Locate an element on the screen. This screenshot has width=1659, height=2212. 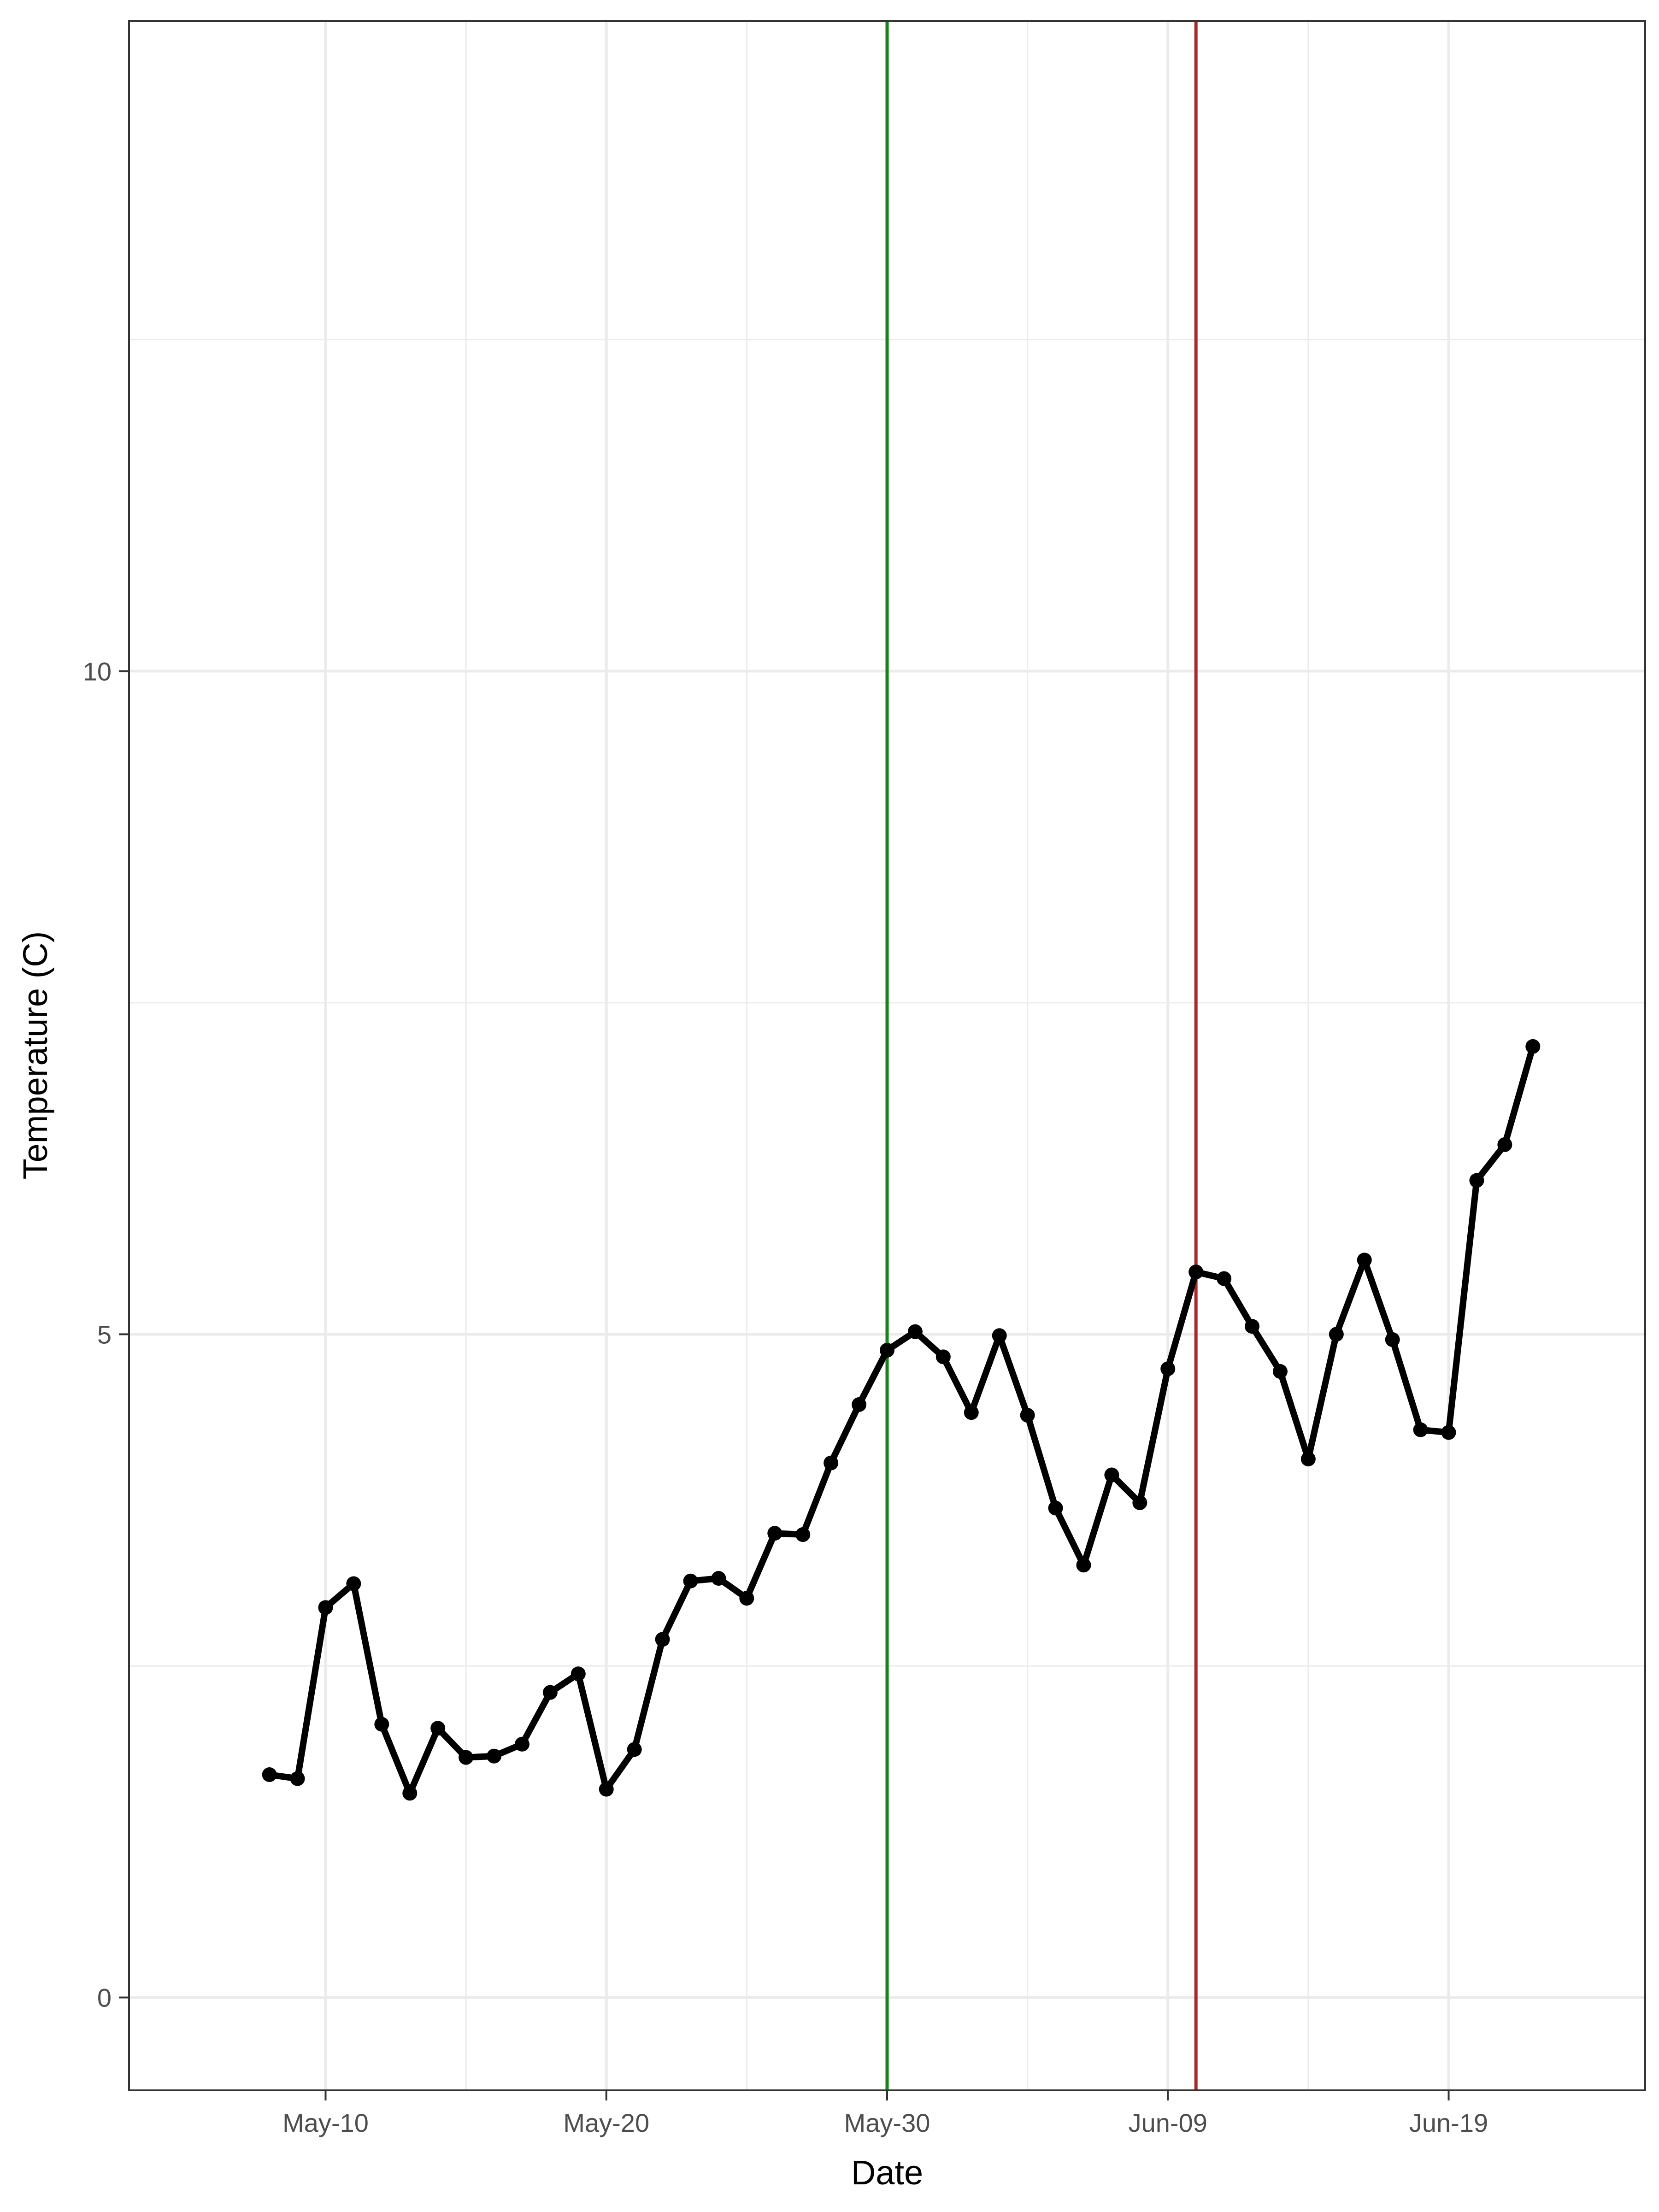
x-tick-label: Jun-19 is located at coordinates (1448, 2122).